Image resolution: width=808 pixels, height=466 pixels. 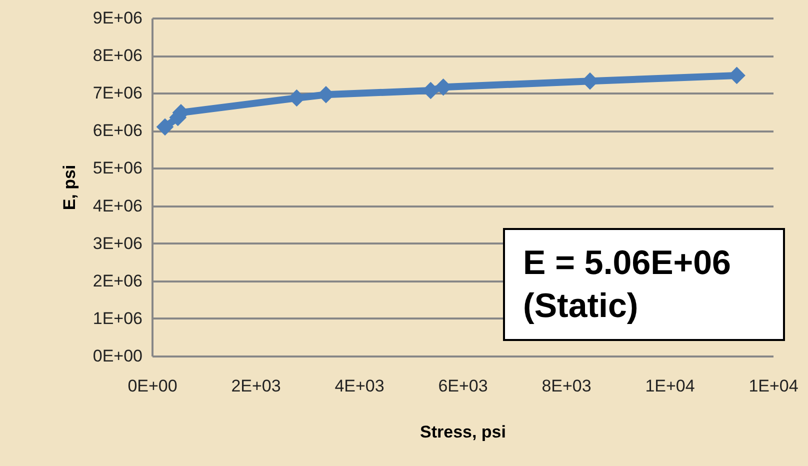 What do you see at coordinates (153, 386) in the screenshot?
I see `x-tick-label: 0E+00` at bounding box center [153, 386].